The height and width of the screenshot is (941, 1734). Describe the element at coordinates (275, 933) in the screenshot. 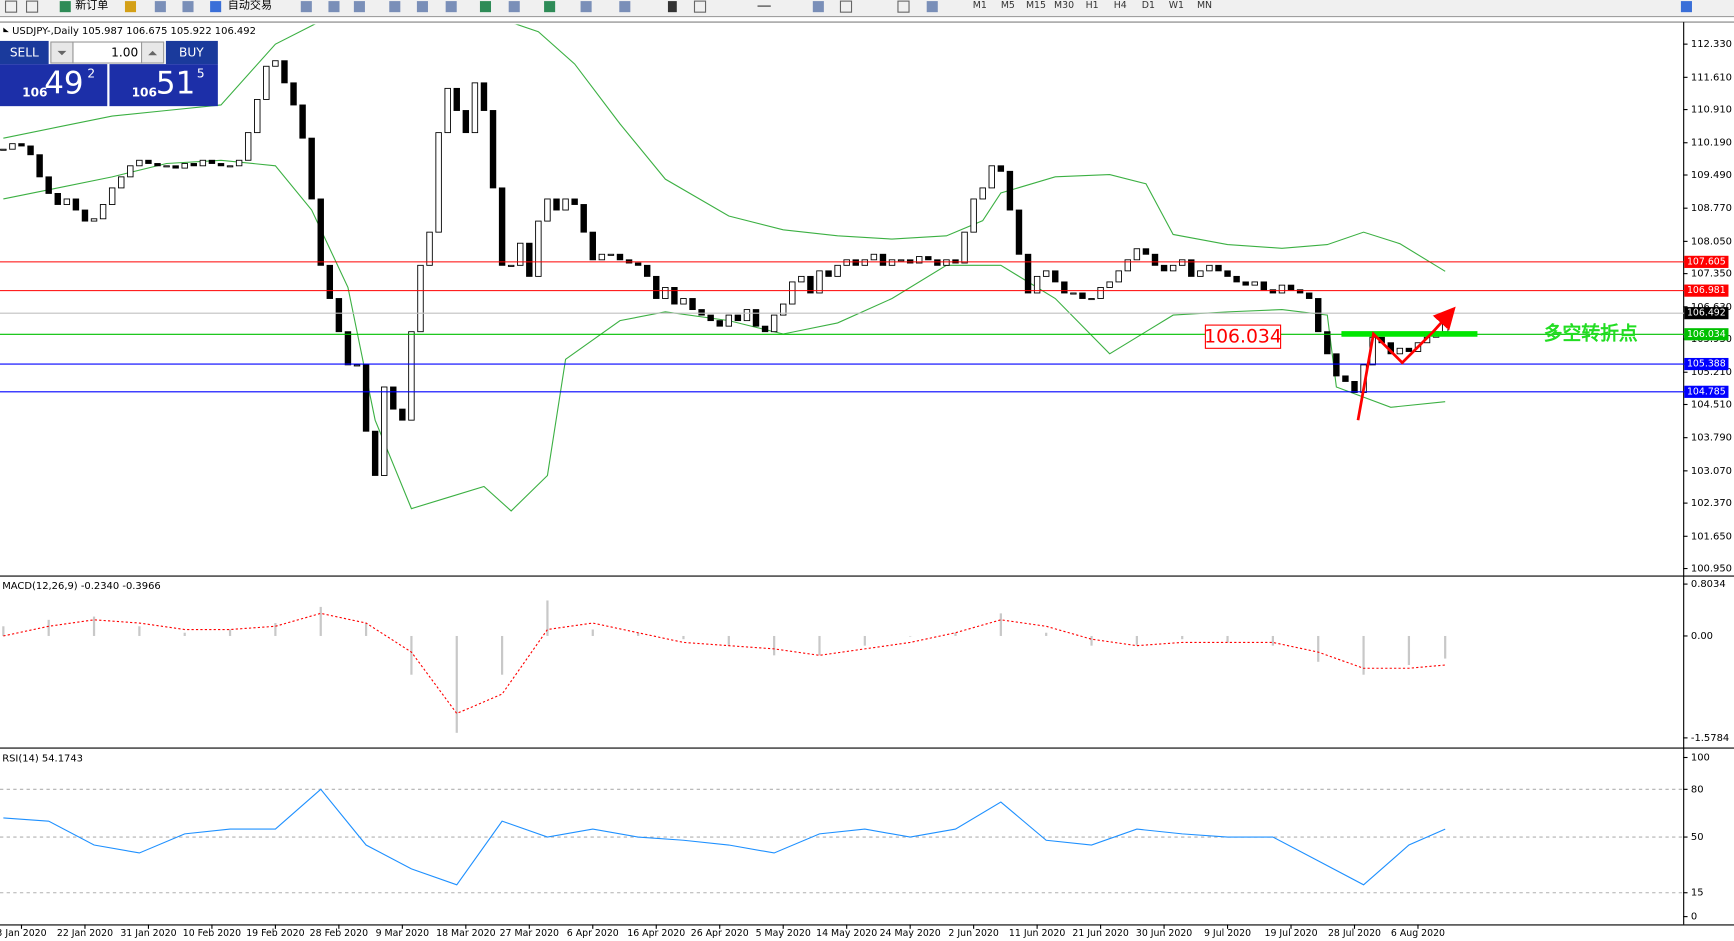

I see `x-tick-label: 19 Feb 2020` at that location.